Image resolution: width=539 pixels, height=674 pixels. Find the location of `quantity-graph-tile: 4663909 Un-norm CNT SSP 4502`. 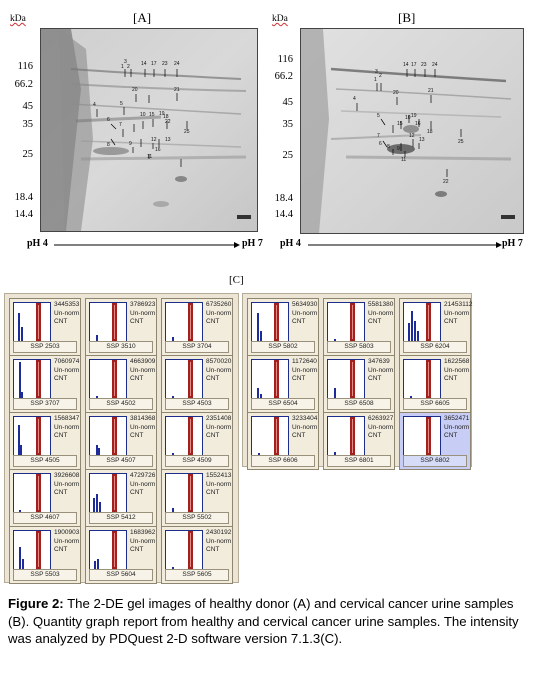

quantity-graph-tile: 4663909 Un-norm CNT SSP 4502 is located at coordinates (121, 384).